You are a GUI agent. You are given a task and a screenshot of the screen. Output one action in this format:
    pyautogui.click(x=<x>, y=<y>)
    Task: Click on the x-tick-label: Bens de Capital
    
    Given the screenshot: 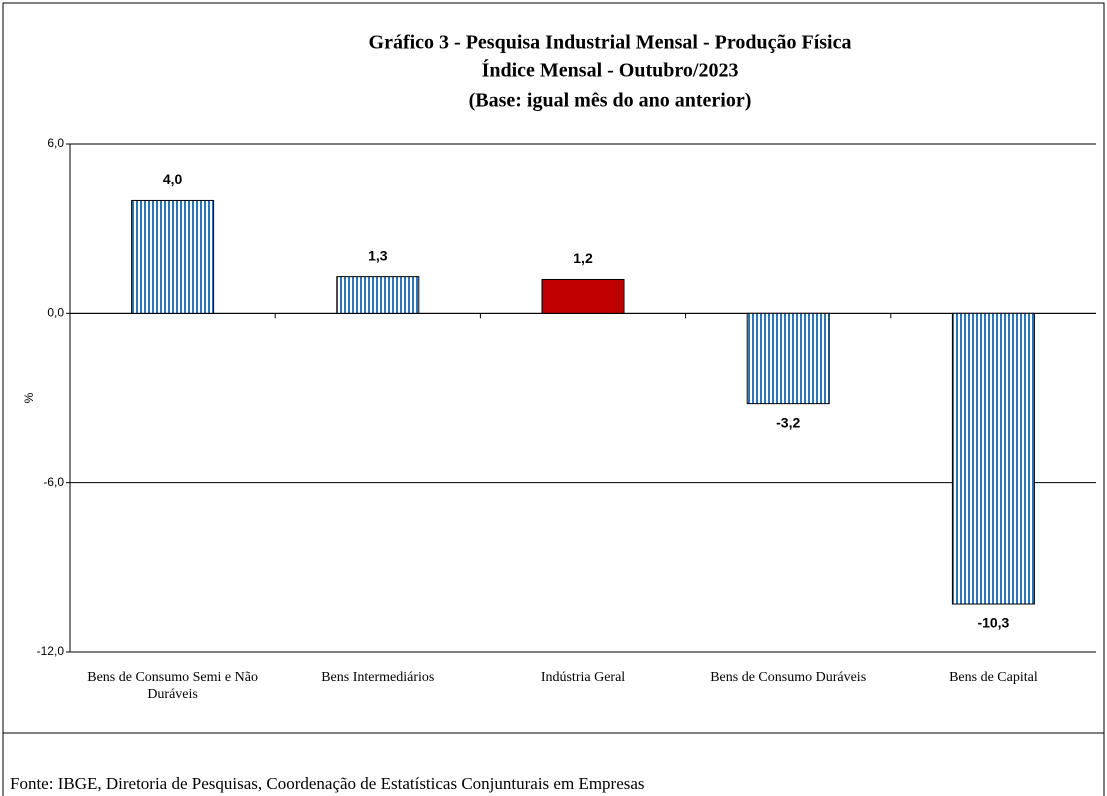 What is the action you would take?
    pyautogui.click(x=993, y=677)
    